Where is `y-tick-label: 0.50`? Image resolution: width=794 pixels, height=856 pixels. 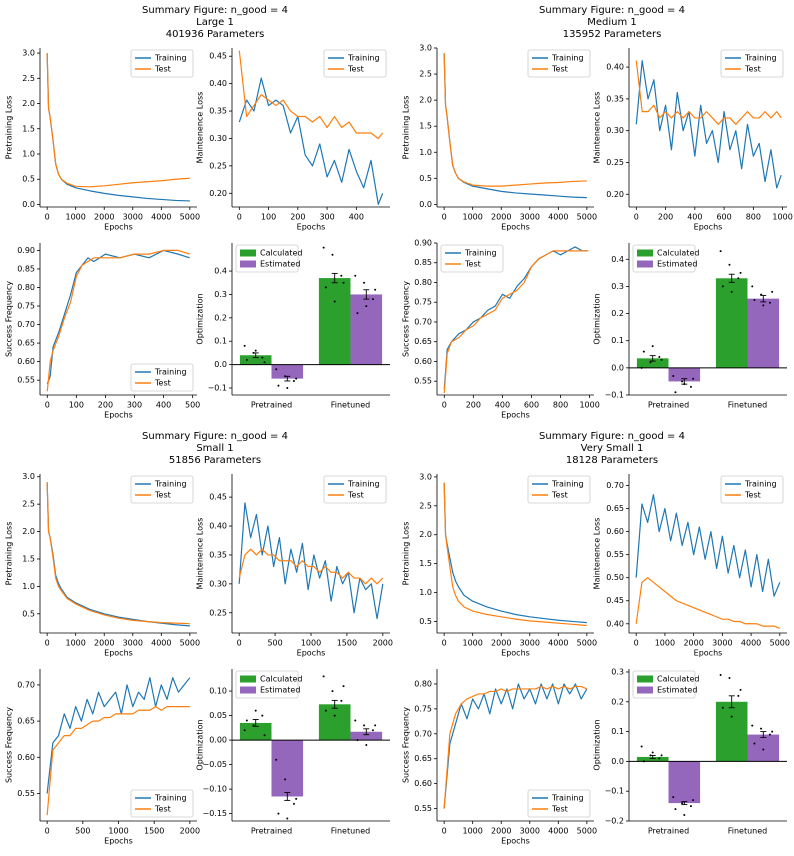
y-tick-label: 0.50 is located at coordinates (615, 577).